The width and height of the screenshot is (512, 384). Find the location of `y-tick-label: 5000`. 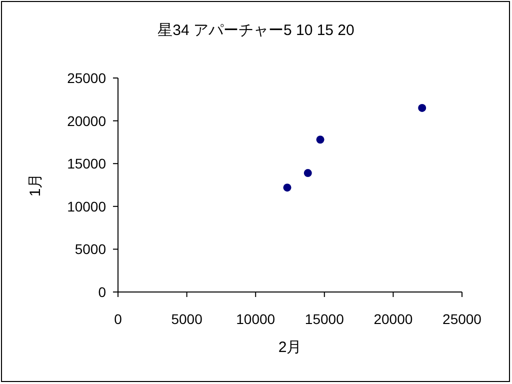

y-tick-label: 5000 is located at coordinates (90, 249).